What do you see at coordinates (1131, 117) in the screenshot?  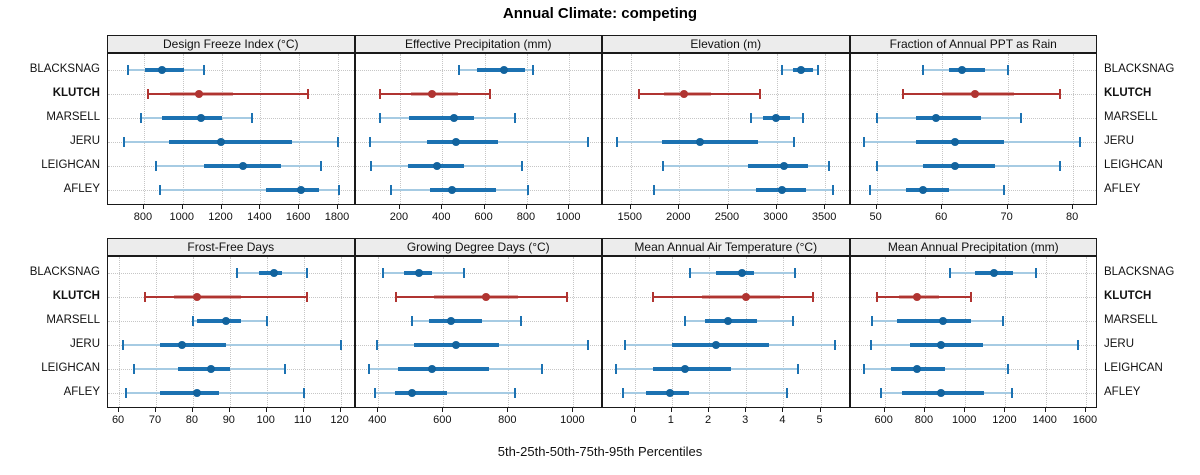 I see `site-label-right-marsell: MARSELL` at bounding box center [1131, 117].